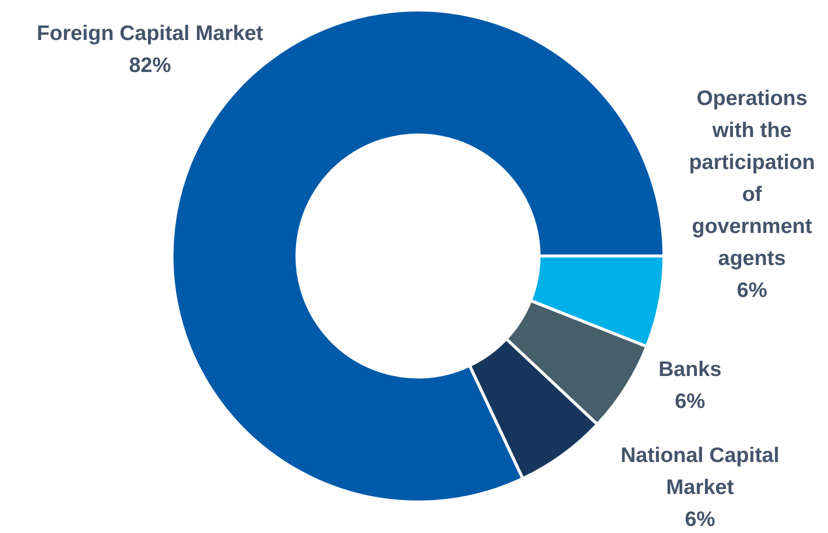 This screenshot has height=533, width=828. I want to click on slice-label: National Capital Market, so click(700, 471).